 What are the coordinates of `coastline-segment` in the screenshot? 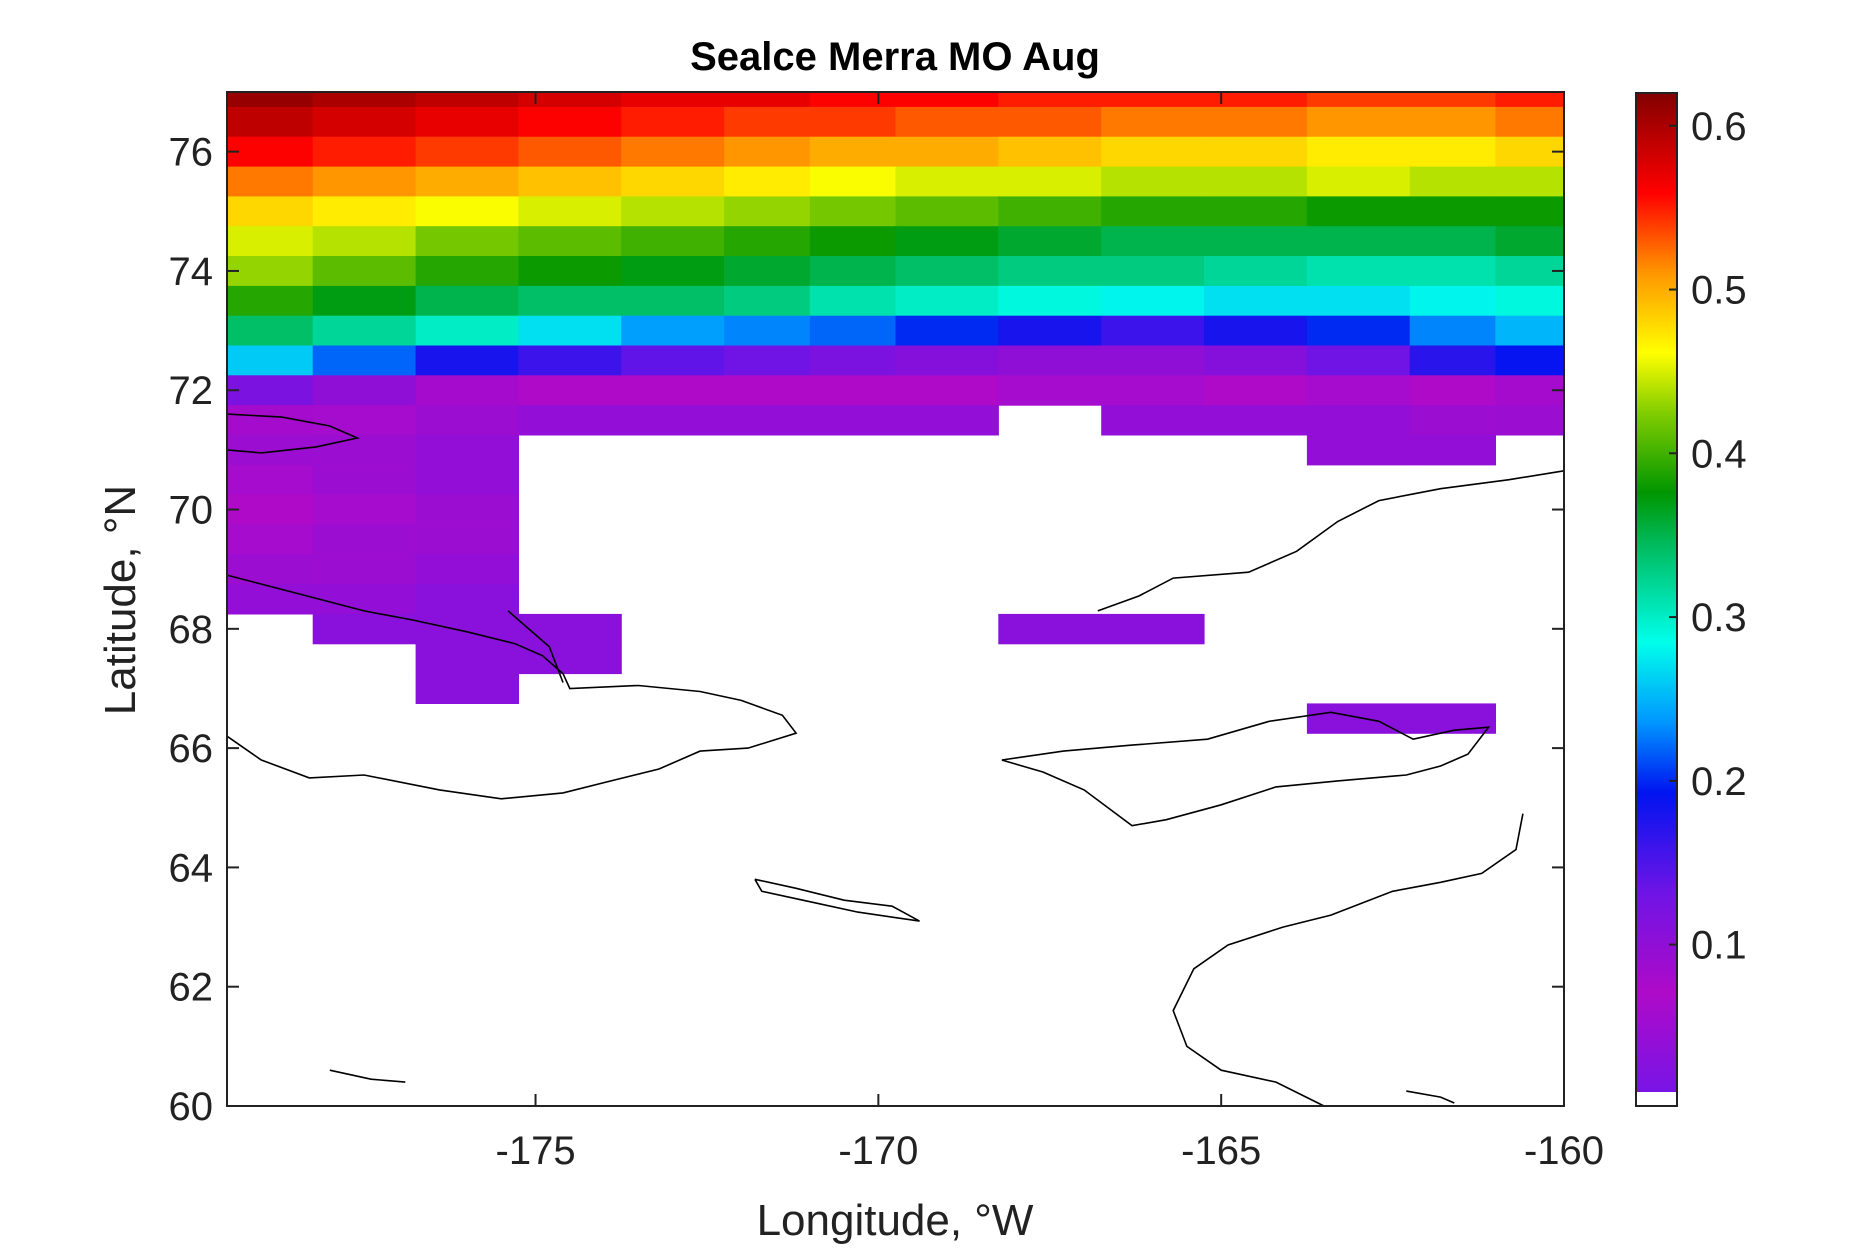 It's located at (367, 1076).